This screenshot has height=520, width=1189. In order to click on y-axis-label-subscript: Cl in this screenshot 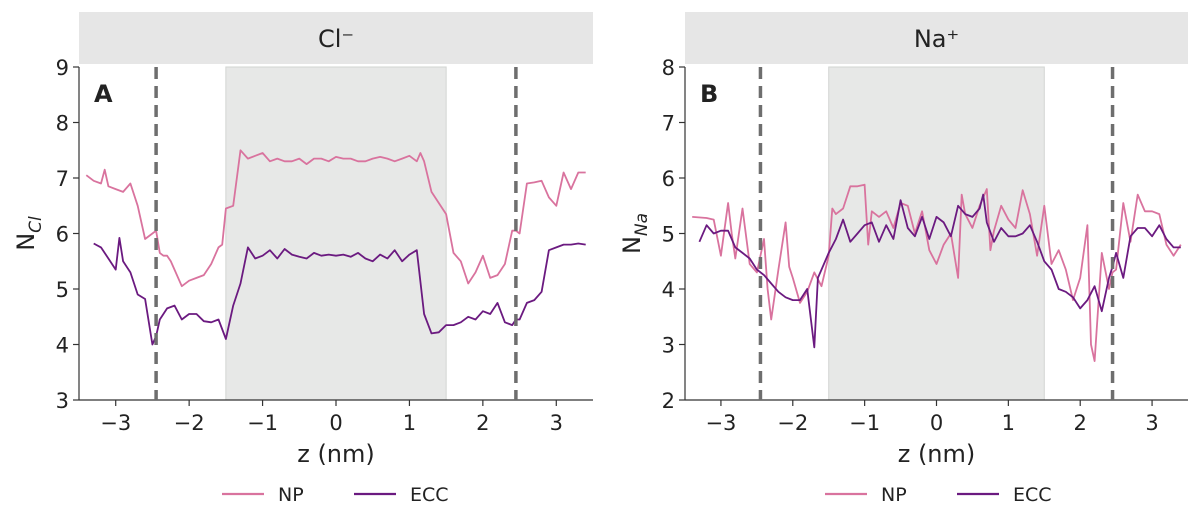, I will do `click(36, 224)`.